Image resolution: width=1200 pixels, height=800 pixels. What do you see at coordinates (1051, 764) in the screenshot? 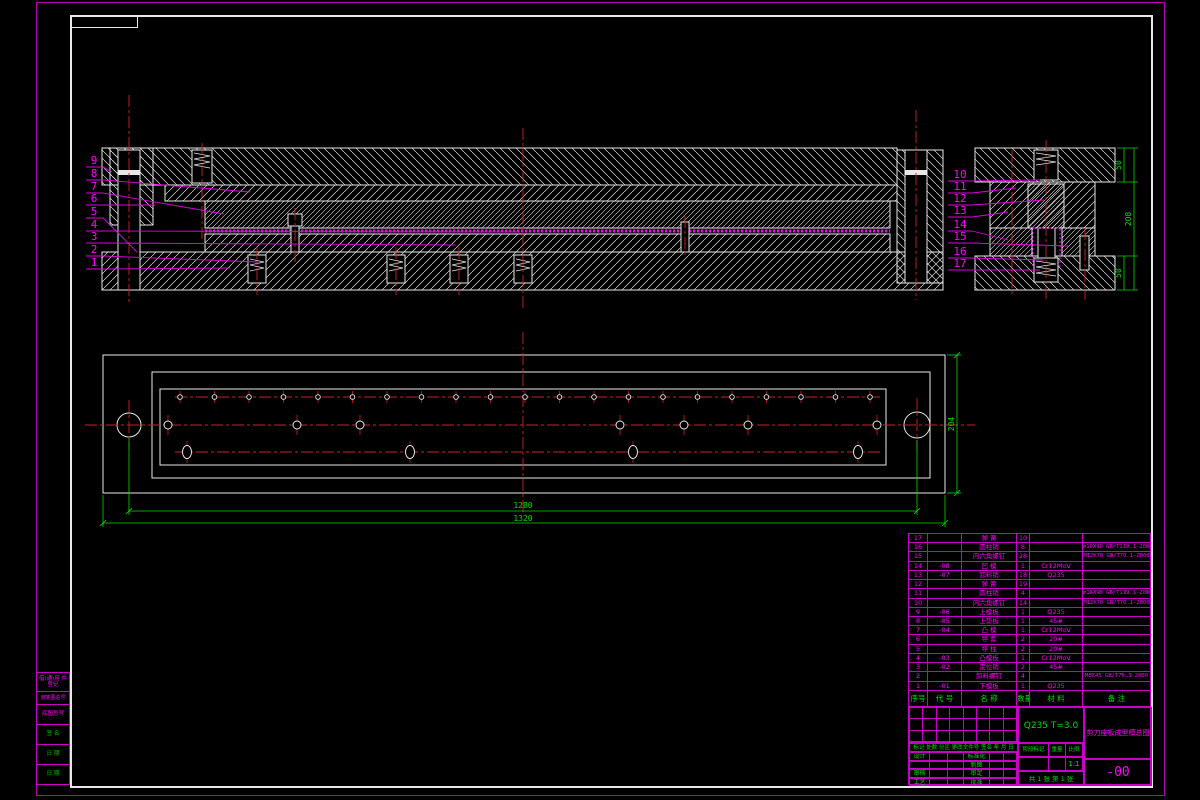
I see `stage-values: 1:1` at bounding box center [1051, 764].